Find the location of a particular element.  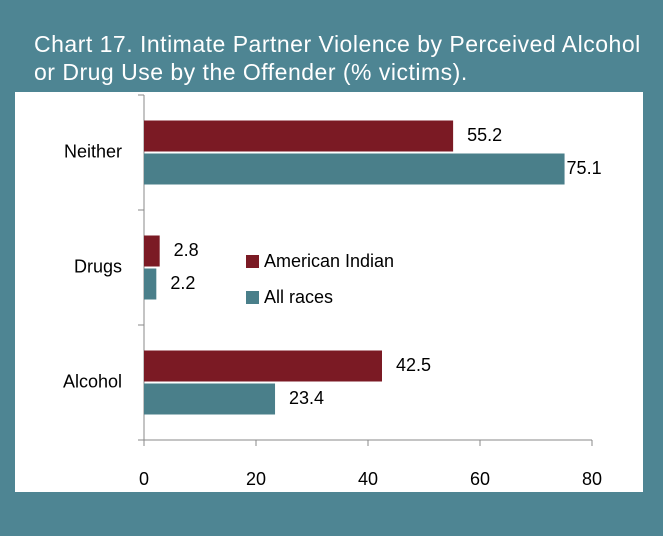

data-label: 42.5 is located at coordinates (413, 365).